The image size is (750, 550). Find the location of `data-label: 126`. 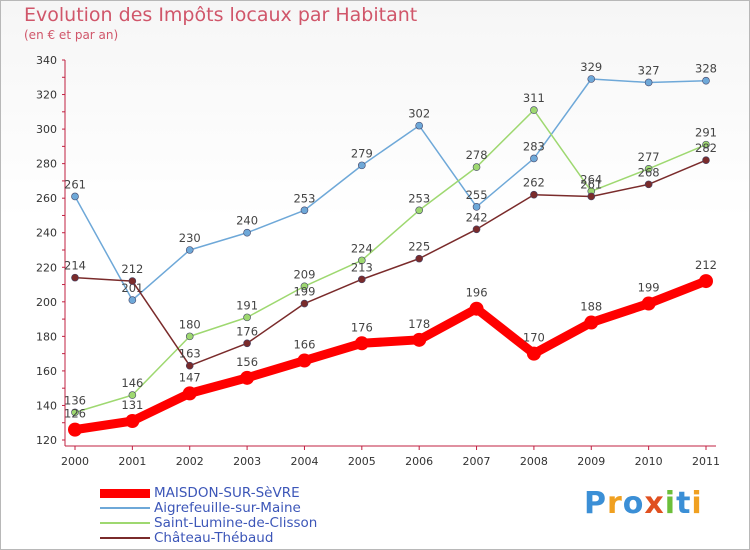

data-label: 126 is located at coordinates (75, 414).